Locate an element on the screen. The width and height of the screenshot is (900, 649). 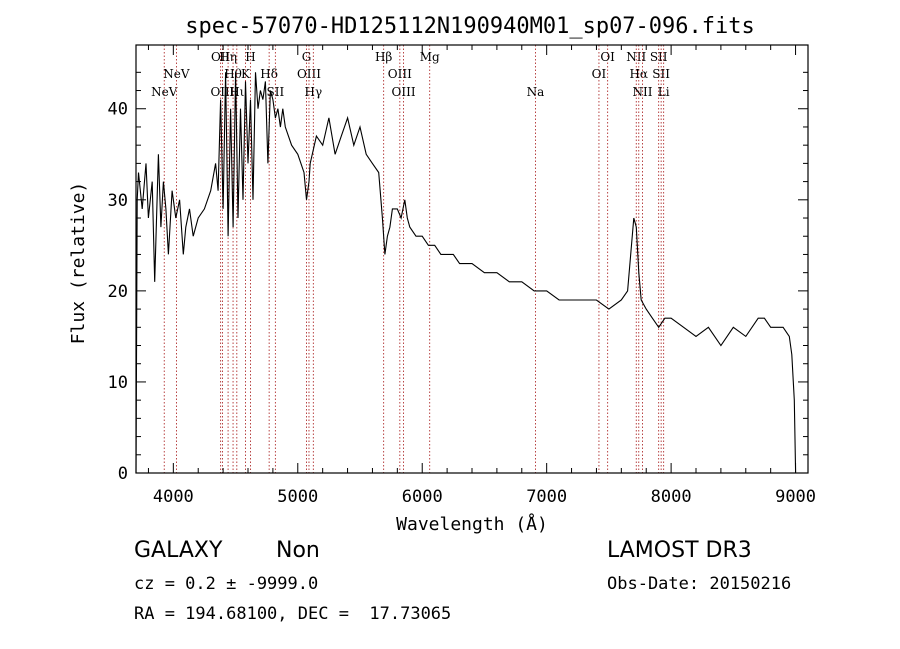
marker-label-16: OIII is located at coordinates (404, 92).